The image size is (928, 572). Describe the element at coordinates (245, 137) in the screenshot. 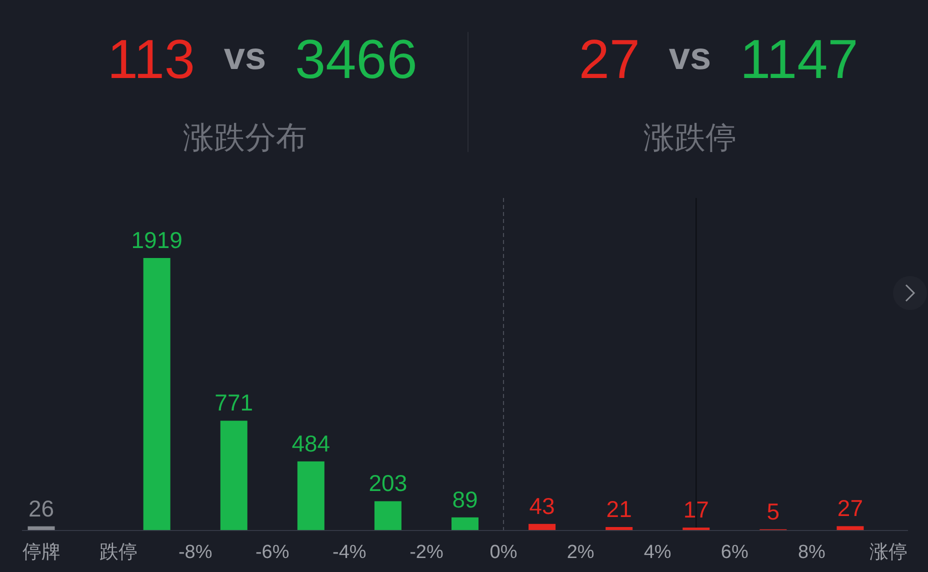

I see `text: 涨跌分布` at that location.